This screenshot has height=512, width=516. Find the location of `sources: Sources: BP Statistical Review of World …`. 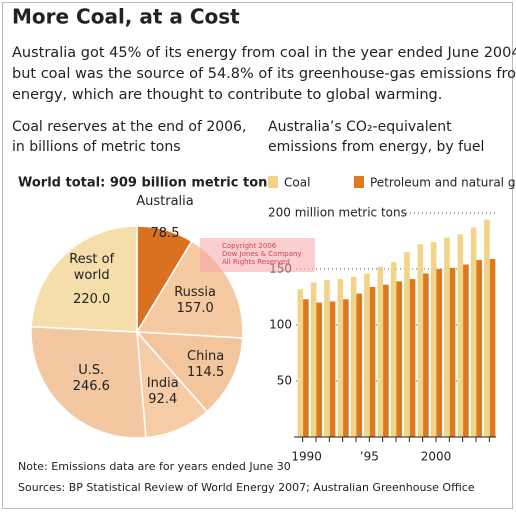

sources: Sources: BP Statistical Review of World … is located at coordinates (246, 487).